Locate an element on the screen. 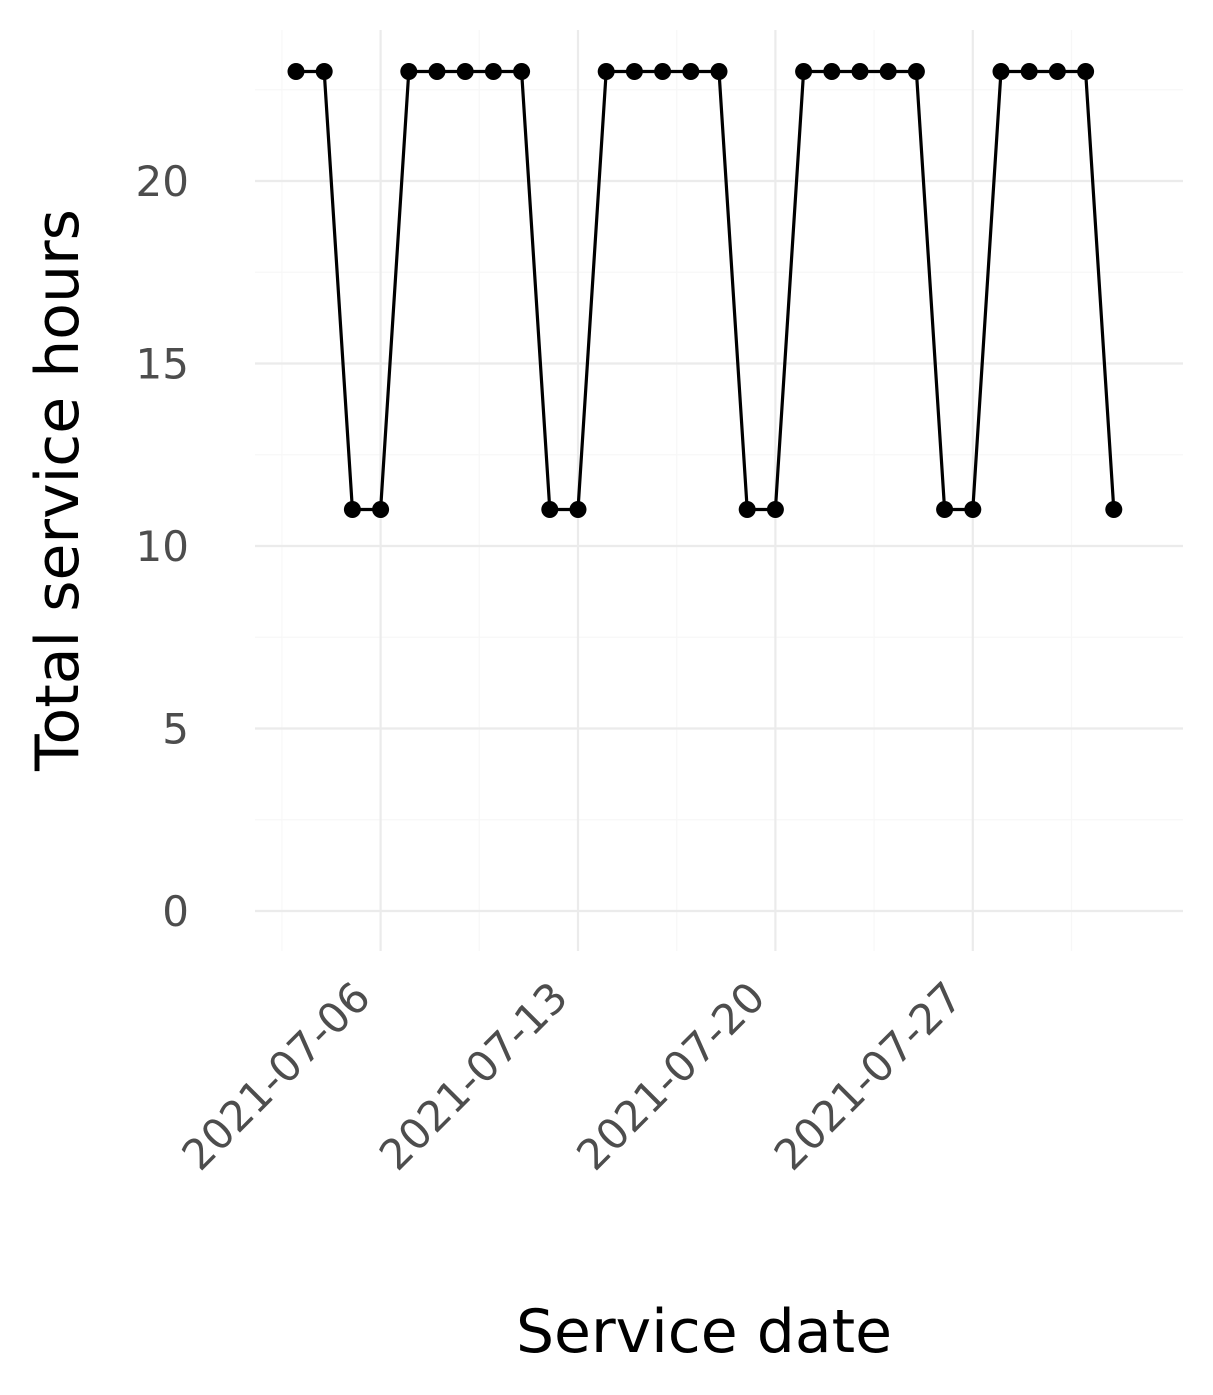  x-tick-label: 2021-07-13 is located at coordinates (473, 1075).